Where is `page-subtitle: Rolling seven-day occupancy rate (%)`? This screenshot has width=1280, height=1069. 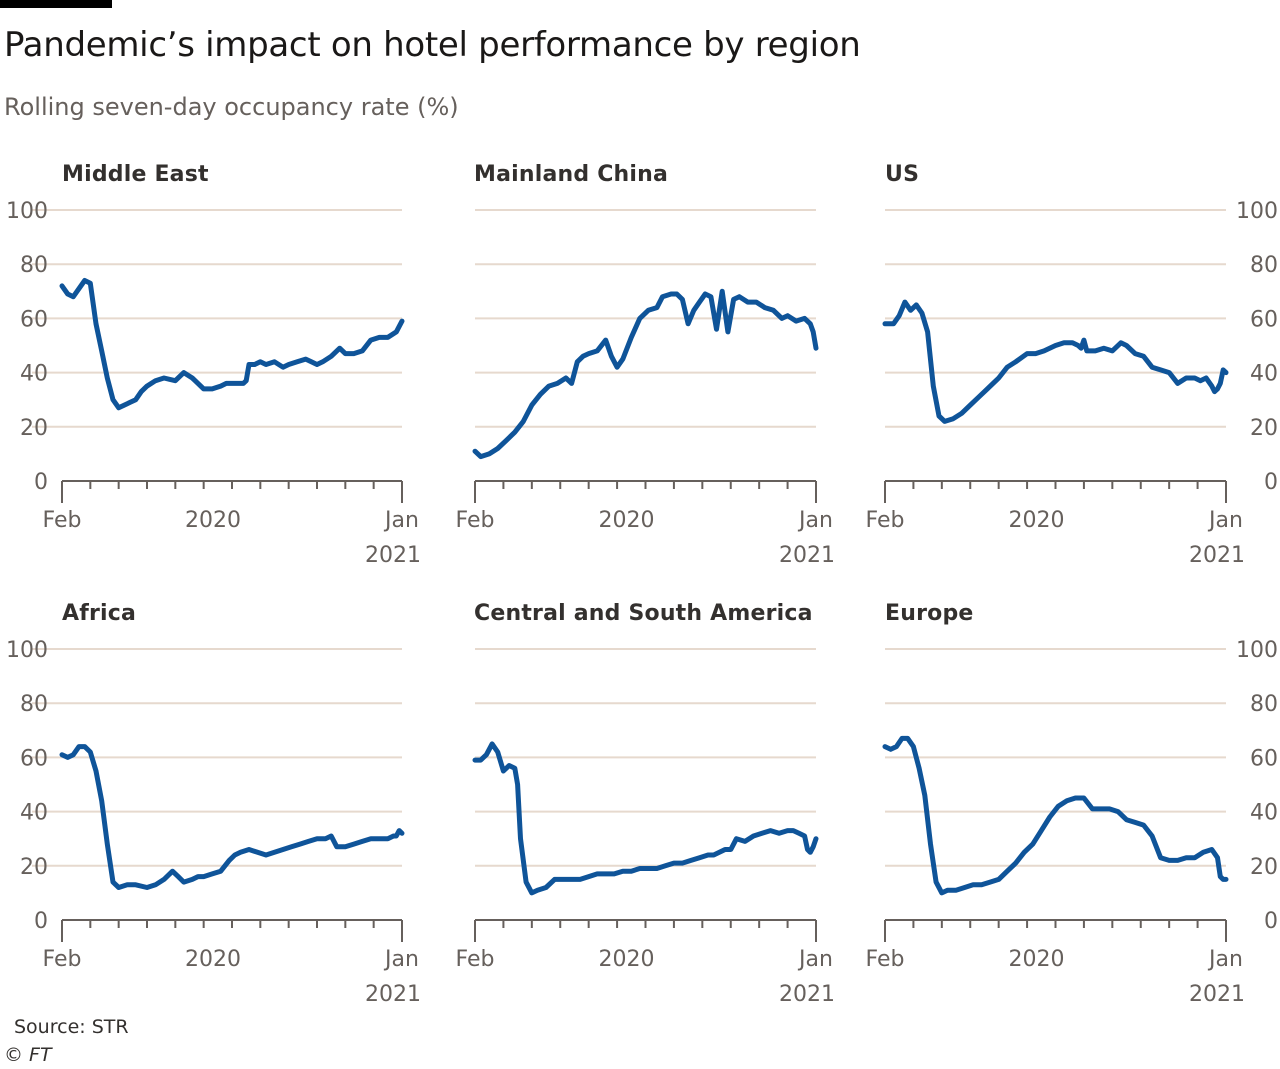 page-subtitle: Rolling seven-day occupancy rate (%) is located at coordinates (231, 107).